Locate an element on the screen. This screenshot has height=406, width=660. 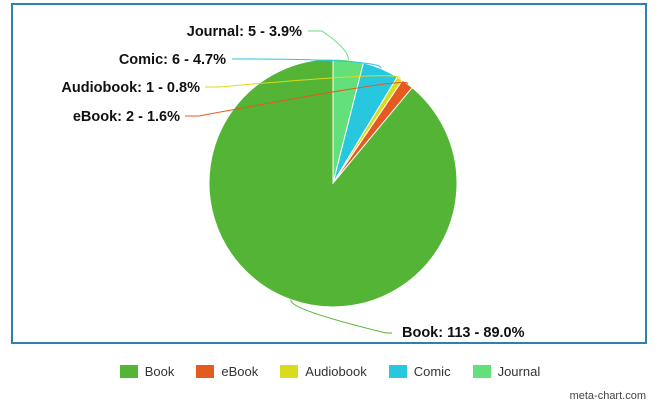
label-journal: Journal: 5 - 3.9% is located at coordinates (244, 32).